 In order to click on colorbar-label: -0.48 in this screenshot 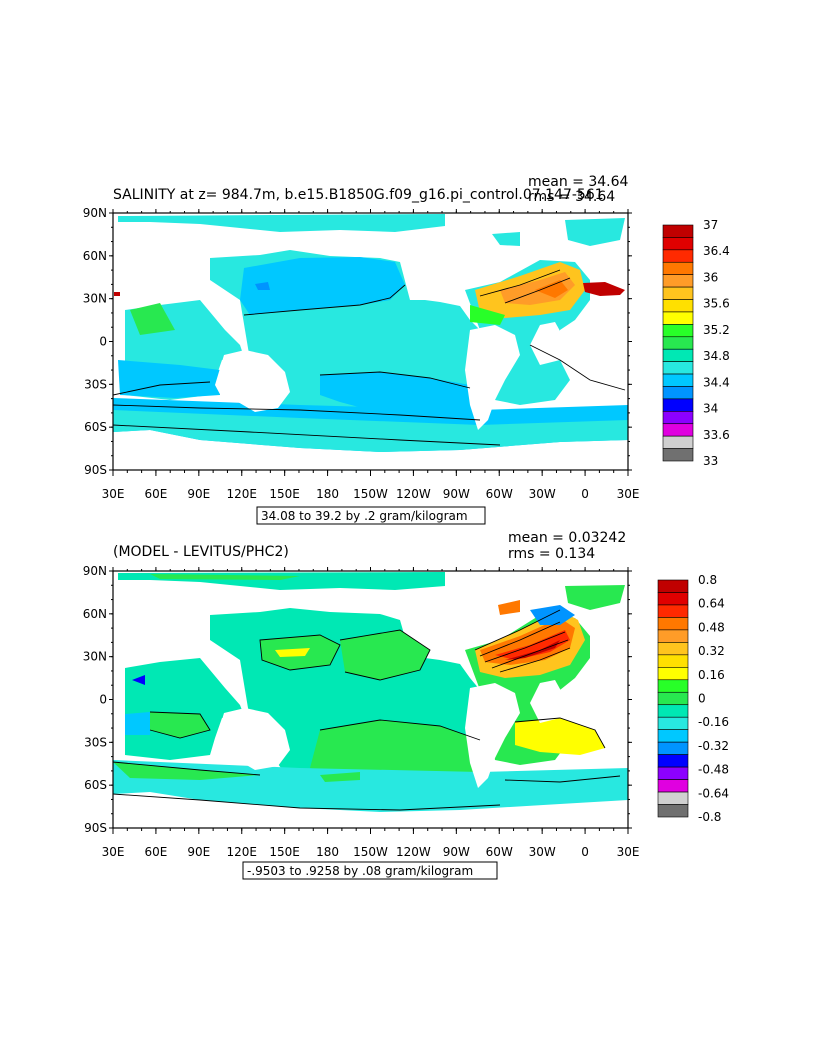, I will do `click(713, 770)`.